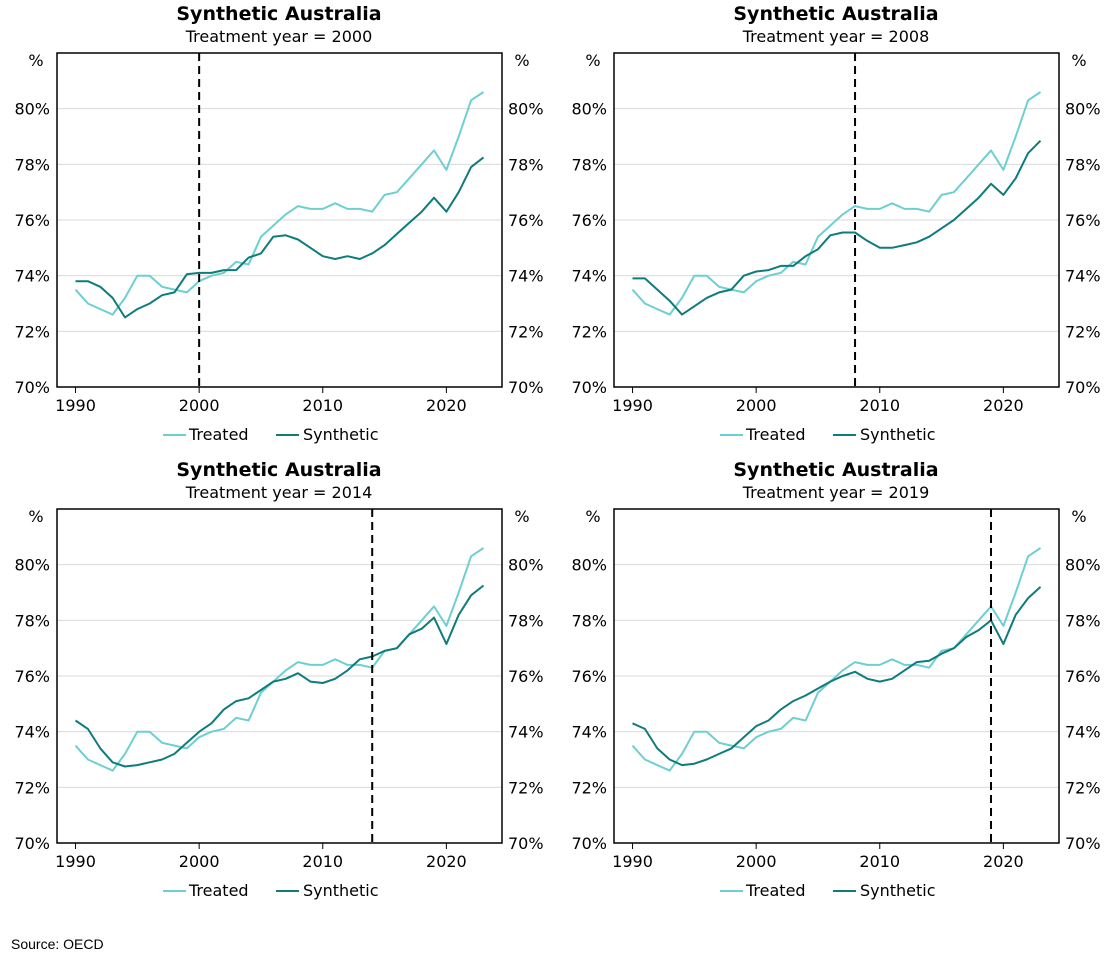 Image resolution: width=1116 pixels, height=960 pixels. What do you see at coordinates (57, 944) in the screenshot?
I see `source-note: Source: OECD` at bounding box center [57, 944].